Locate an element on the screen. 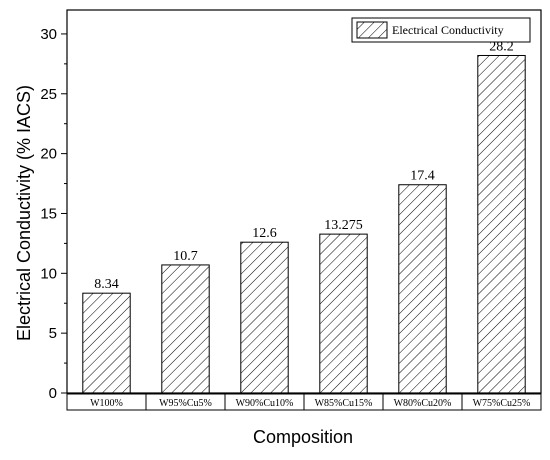 The width and height of the screenshot is (550, 460). y-tick-label: 10 is located at coordinates (48, 273).